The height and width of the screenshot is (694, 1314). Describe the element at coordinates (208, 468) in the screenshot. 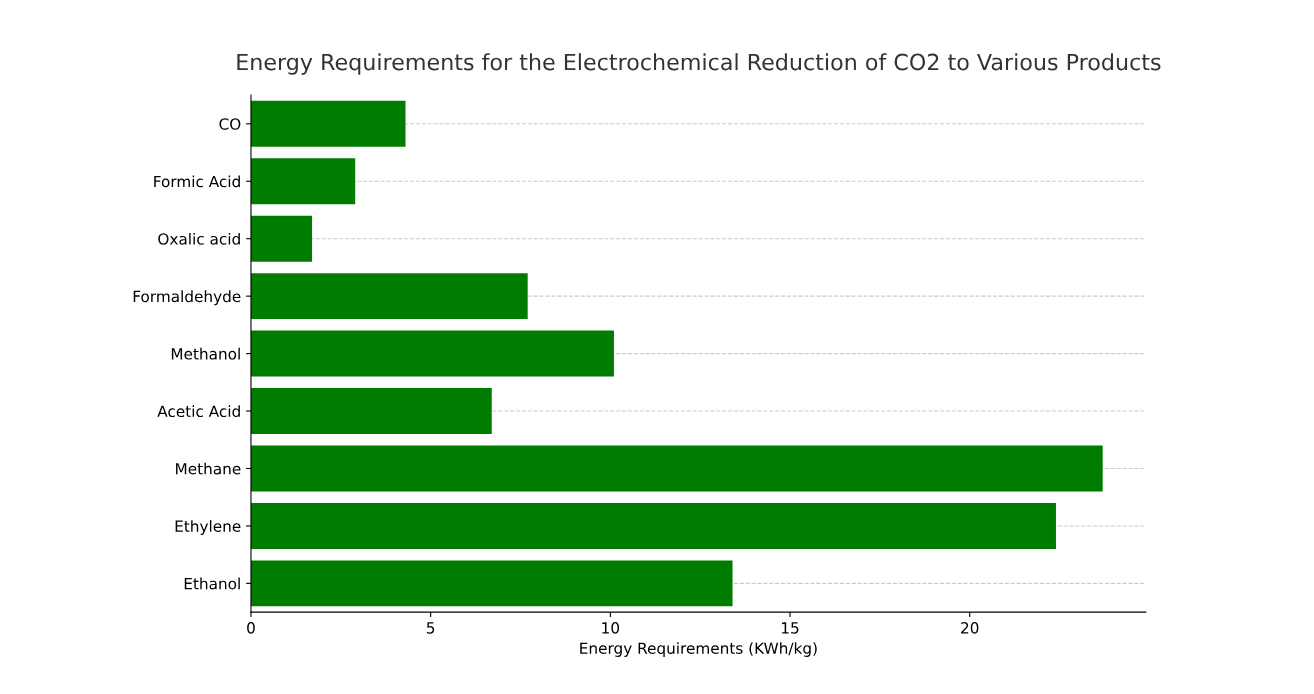

I see `y-tick-label: Methane` at that location.